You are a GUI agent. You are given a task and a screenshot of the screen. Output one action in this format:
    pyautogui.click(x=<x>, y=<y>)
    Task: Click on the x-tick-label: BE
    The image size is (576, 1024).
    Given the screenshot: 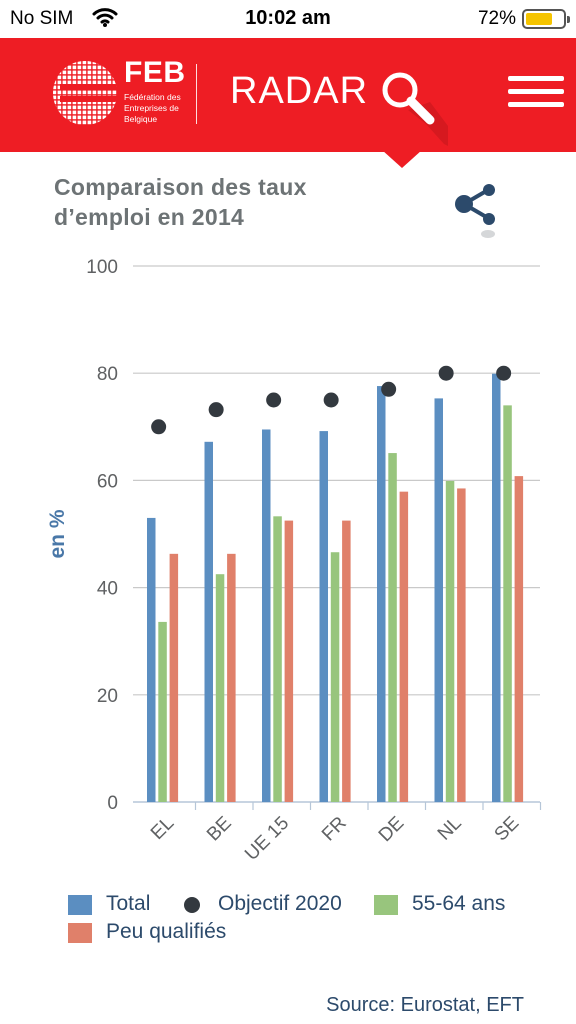 What is the action you would take?
    pyautogui.click(x=219, y=829)
    